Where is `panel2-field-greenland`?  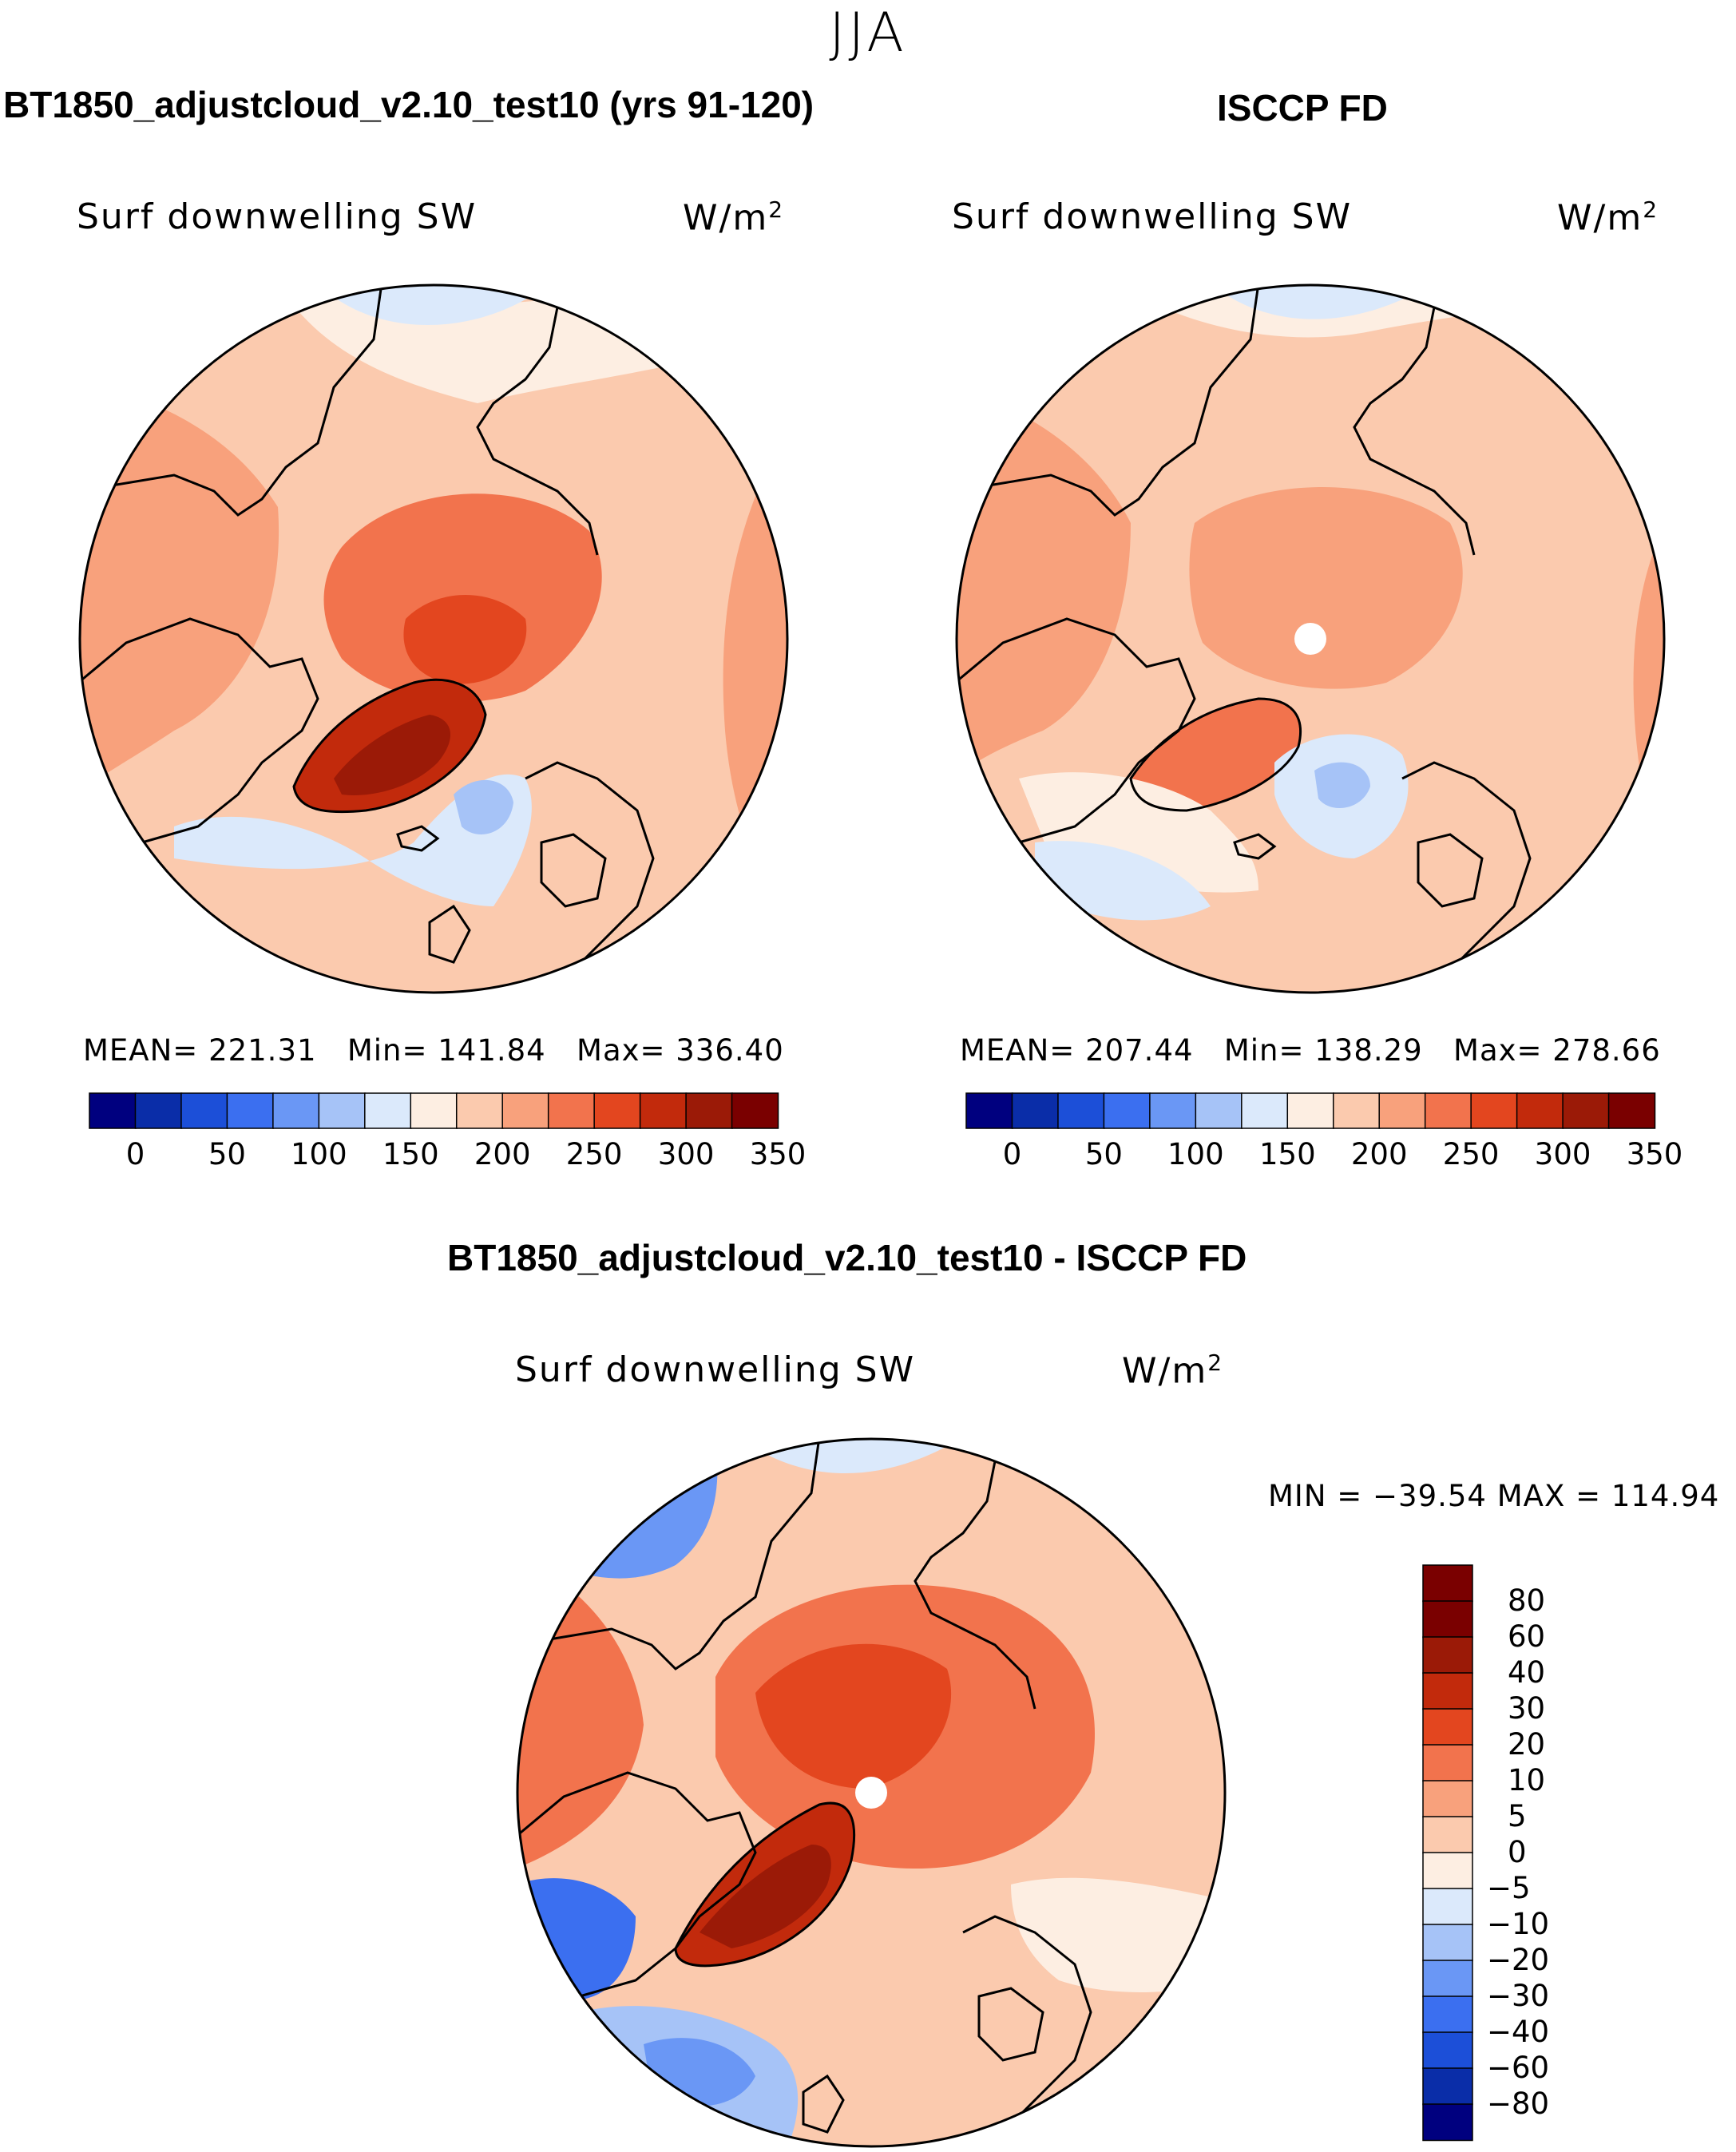 panel2-field-greenland is located at coordinates (1216, 754).